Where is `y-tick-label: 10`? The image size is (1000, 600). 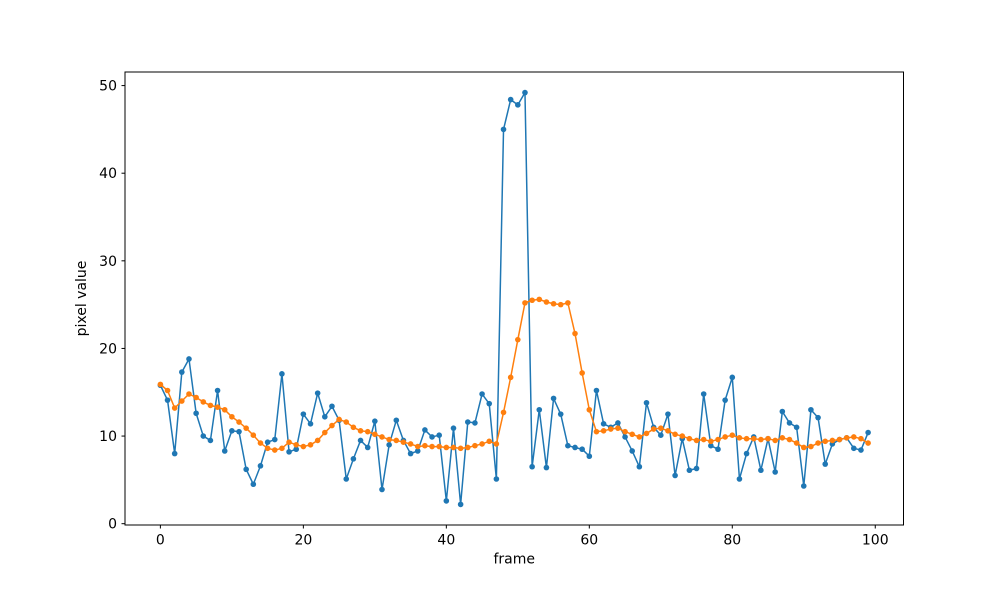
y-tick-label: 10 is located at coordinates (108, 437).